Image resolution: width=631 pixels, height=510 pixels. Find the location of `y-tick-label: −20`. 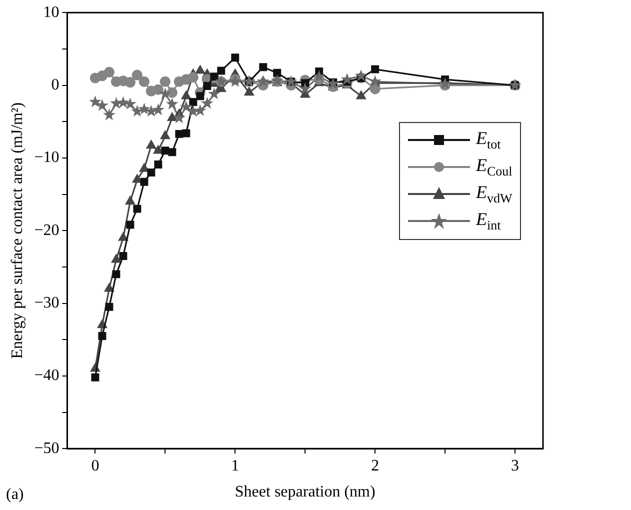

y-tick-label: −20 is located at coordinates (47, 230).